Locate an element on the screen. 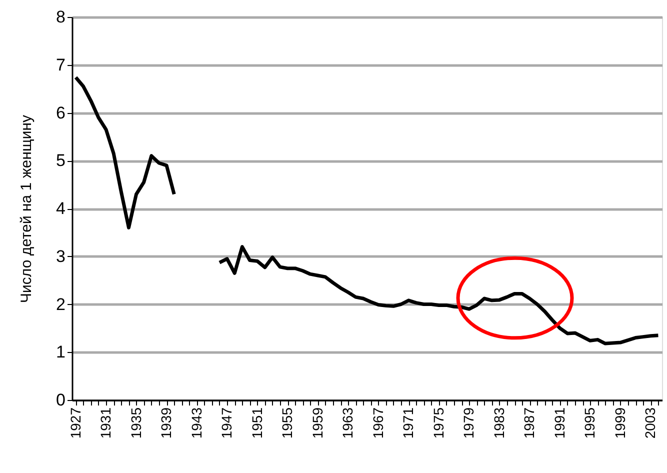 This screenshot has width=667, height=473. x-tick-label: 1939 is located at coordinates (166, 423).